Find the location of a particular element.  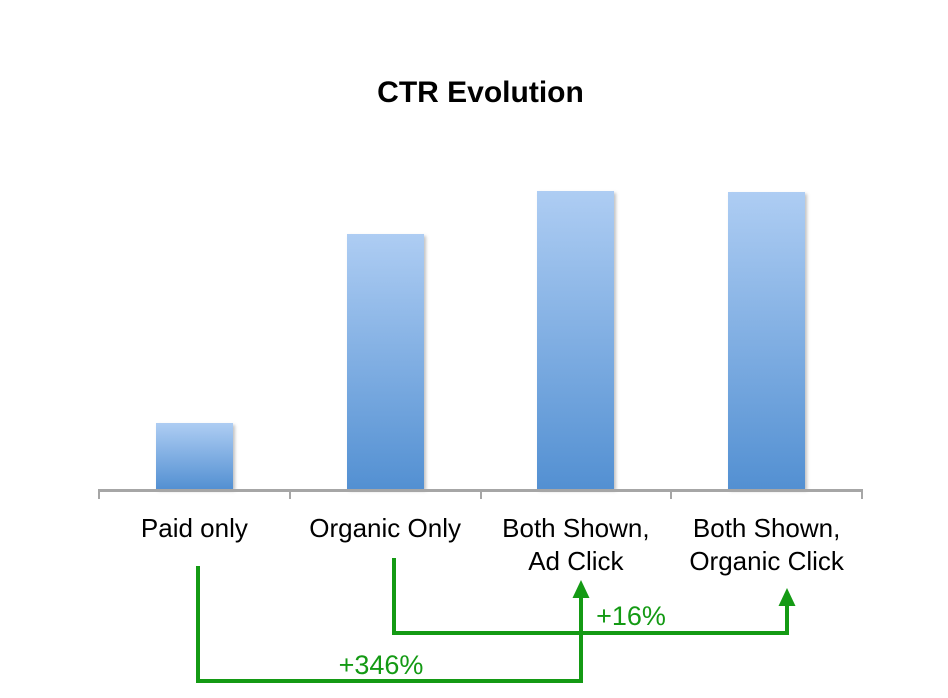

x-label-organic-only: Organic Only is located at coordinates (385, 528).